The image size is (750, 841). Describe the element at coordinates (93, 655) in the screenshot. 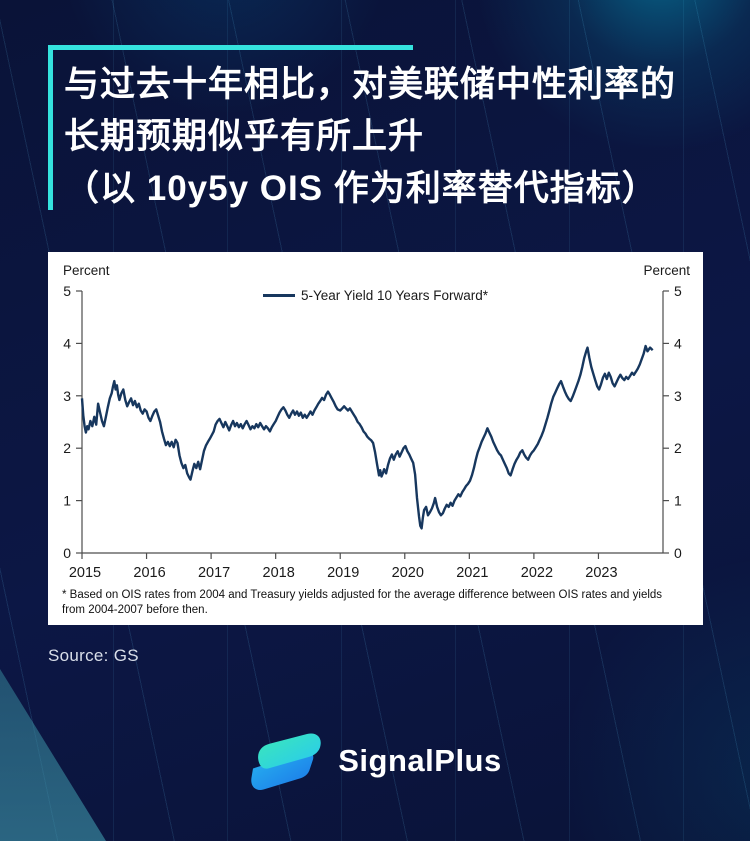

I see `source-attribution: Source: GS` at that location.